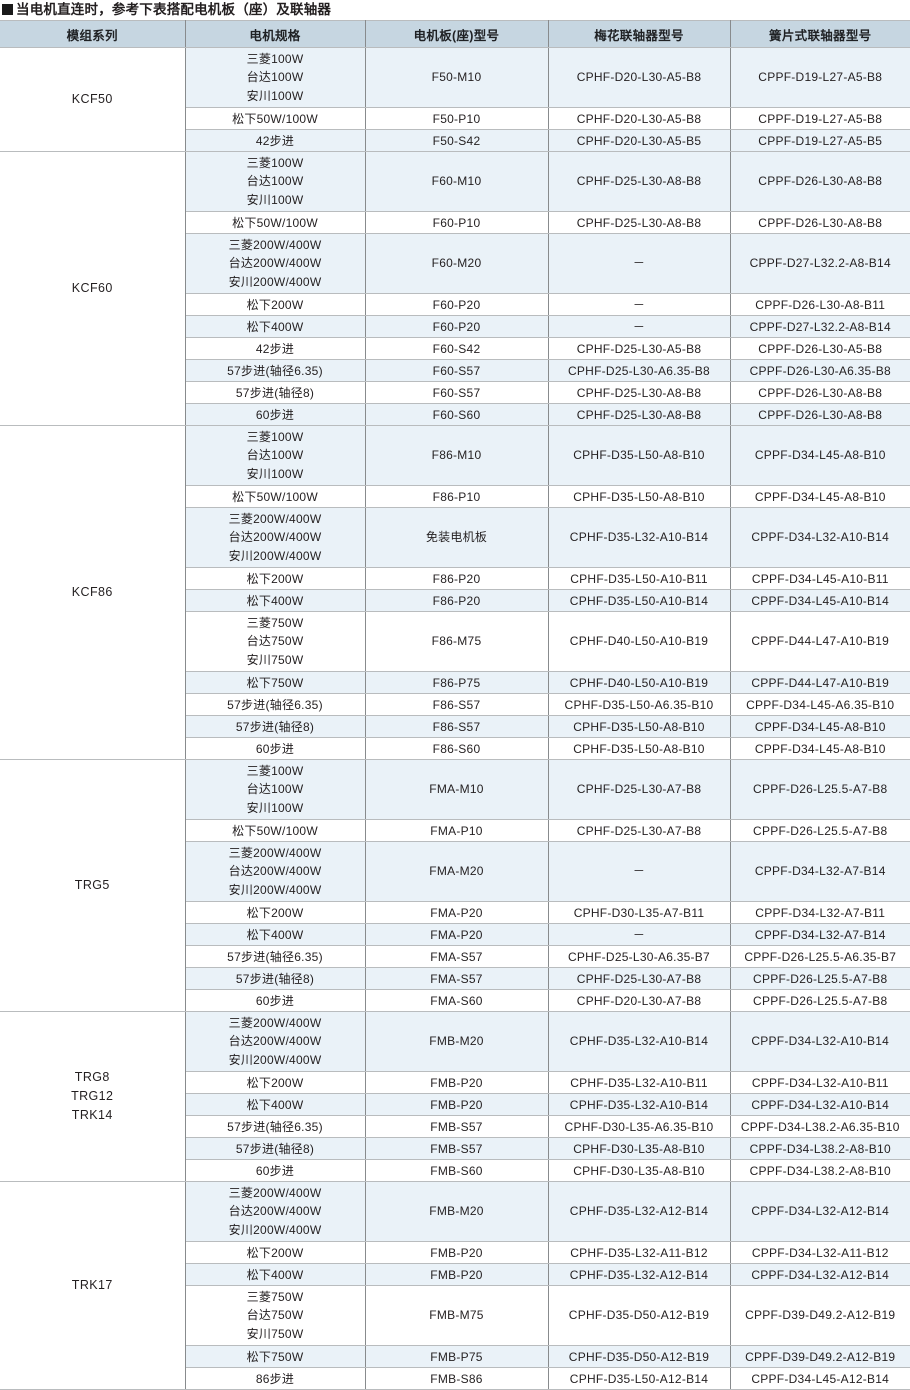  I want to click on disc-coupling-model-cell: CPPF-D26-L30-A8-B8, so click(819, 222).